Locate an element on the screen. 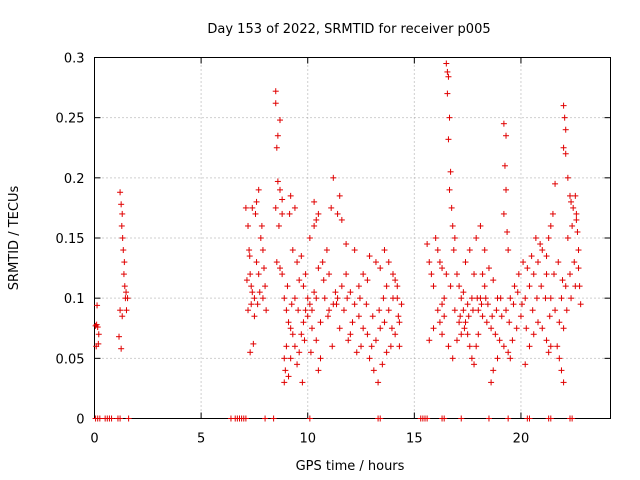 The height and width of the screenshot is (480, 640). y-tick-label: 0.1 is located at coordinates (74, 299).